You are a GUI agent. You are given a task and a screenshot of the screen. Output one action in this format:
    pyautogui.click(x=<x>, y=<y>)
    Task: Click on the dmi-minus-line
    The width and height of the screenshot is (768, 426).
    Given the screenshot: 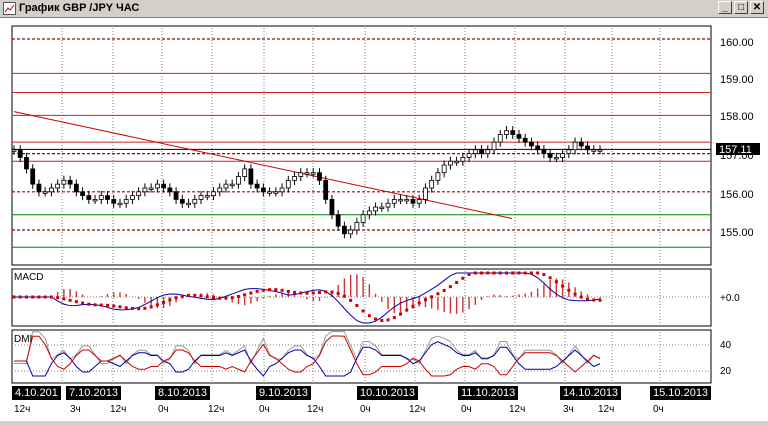 What is the action you would take?
    pyautogui.click(x=307, y=356)
    